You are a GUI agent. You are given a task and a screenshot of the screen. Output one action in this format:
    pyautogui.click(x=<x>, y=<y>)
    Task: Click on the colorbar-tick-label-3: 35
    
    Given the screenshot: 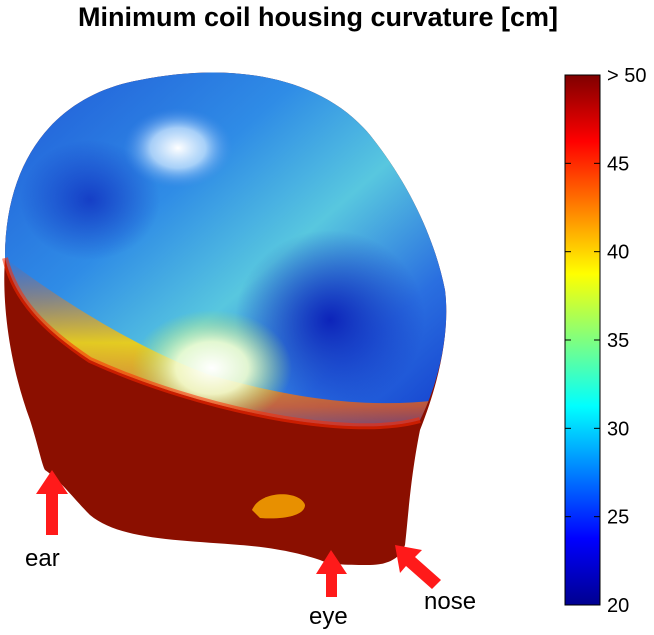 What is the action you would take?
    pyautogui.click(x=618, y=341)
    